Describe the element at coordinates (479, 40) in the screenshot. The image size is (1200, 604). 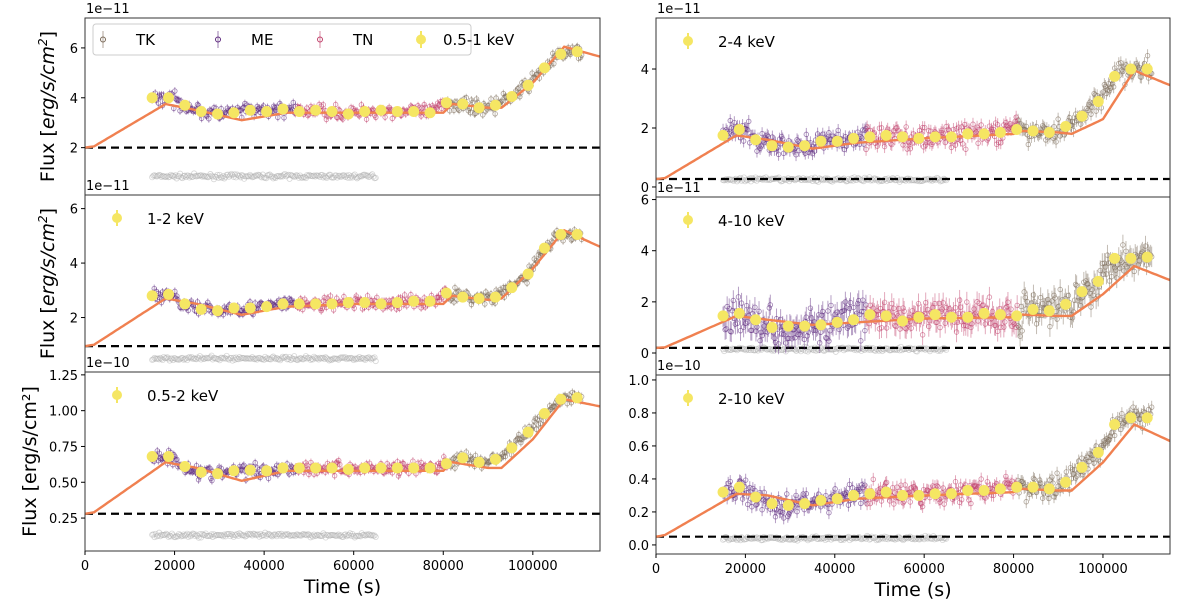
I see `legend-label: 0.5-1 keV` at that location.